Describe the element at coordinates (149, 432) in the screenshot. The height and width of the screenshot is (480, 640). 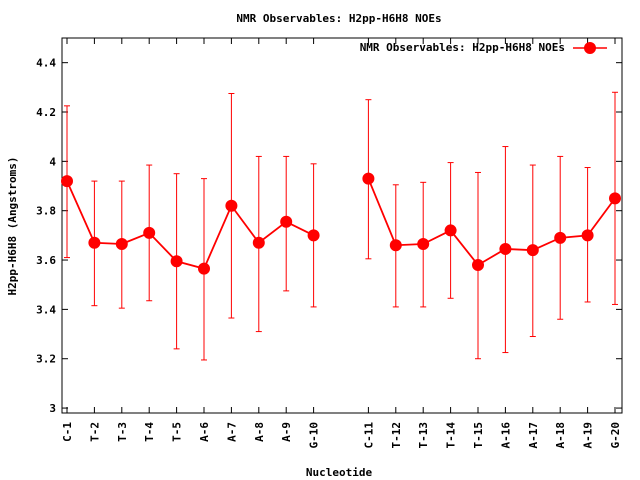
I see `x-tick-label: T-4` at that location.